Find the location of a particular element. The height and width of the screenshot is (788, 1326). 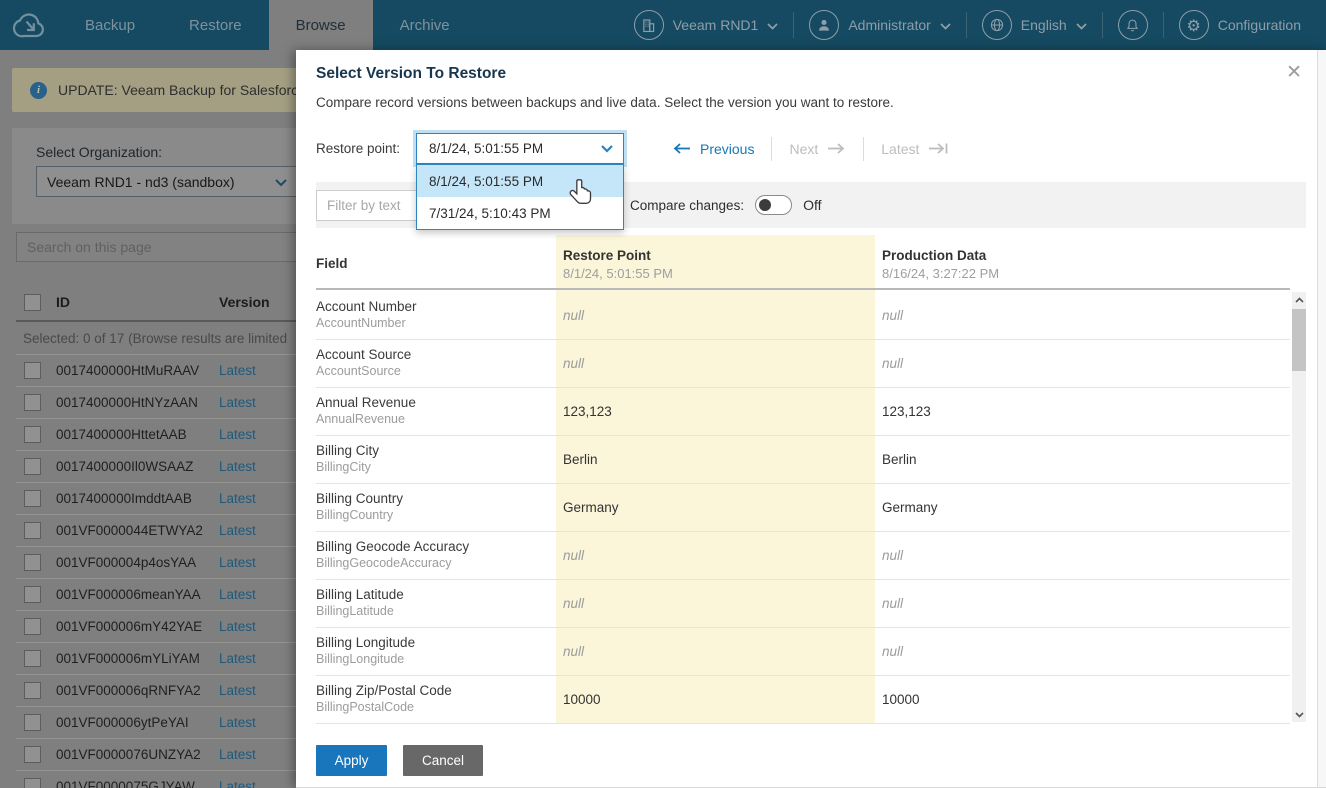

field-api-name: AnnualRevenue is located at coordinates (360, 419).